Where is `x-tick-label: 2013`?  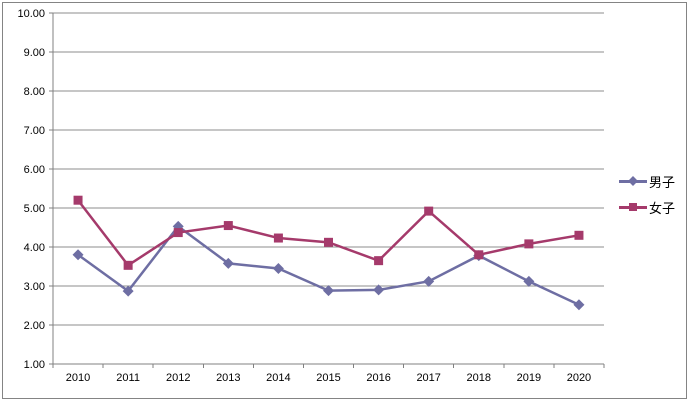 x-tick-label: 2013 is located at coordinates (228, 378).